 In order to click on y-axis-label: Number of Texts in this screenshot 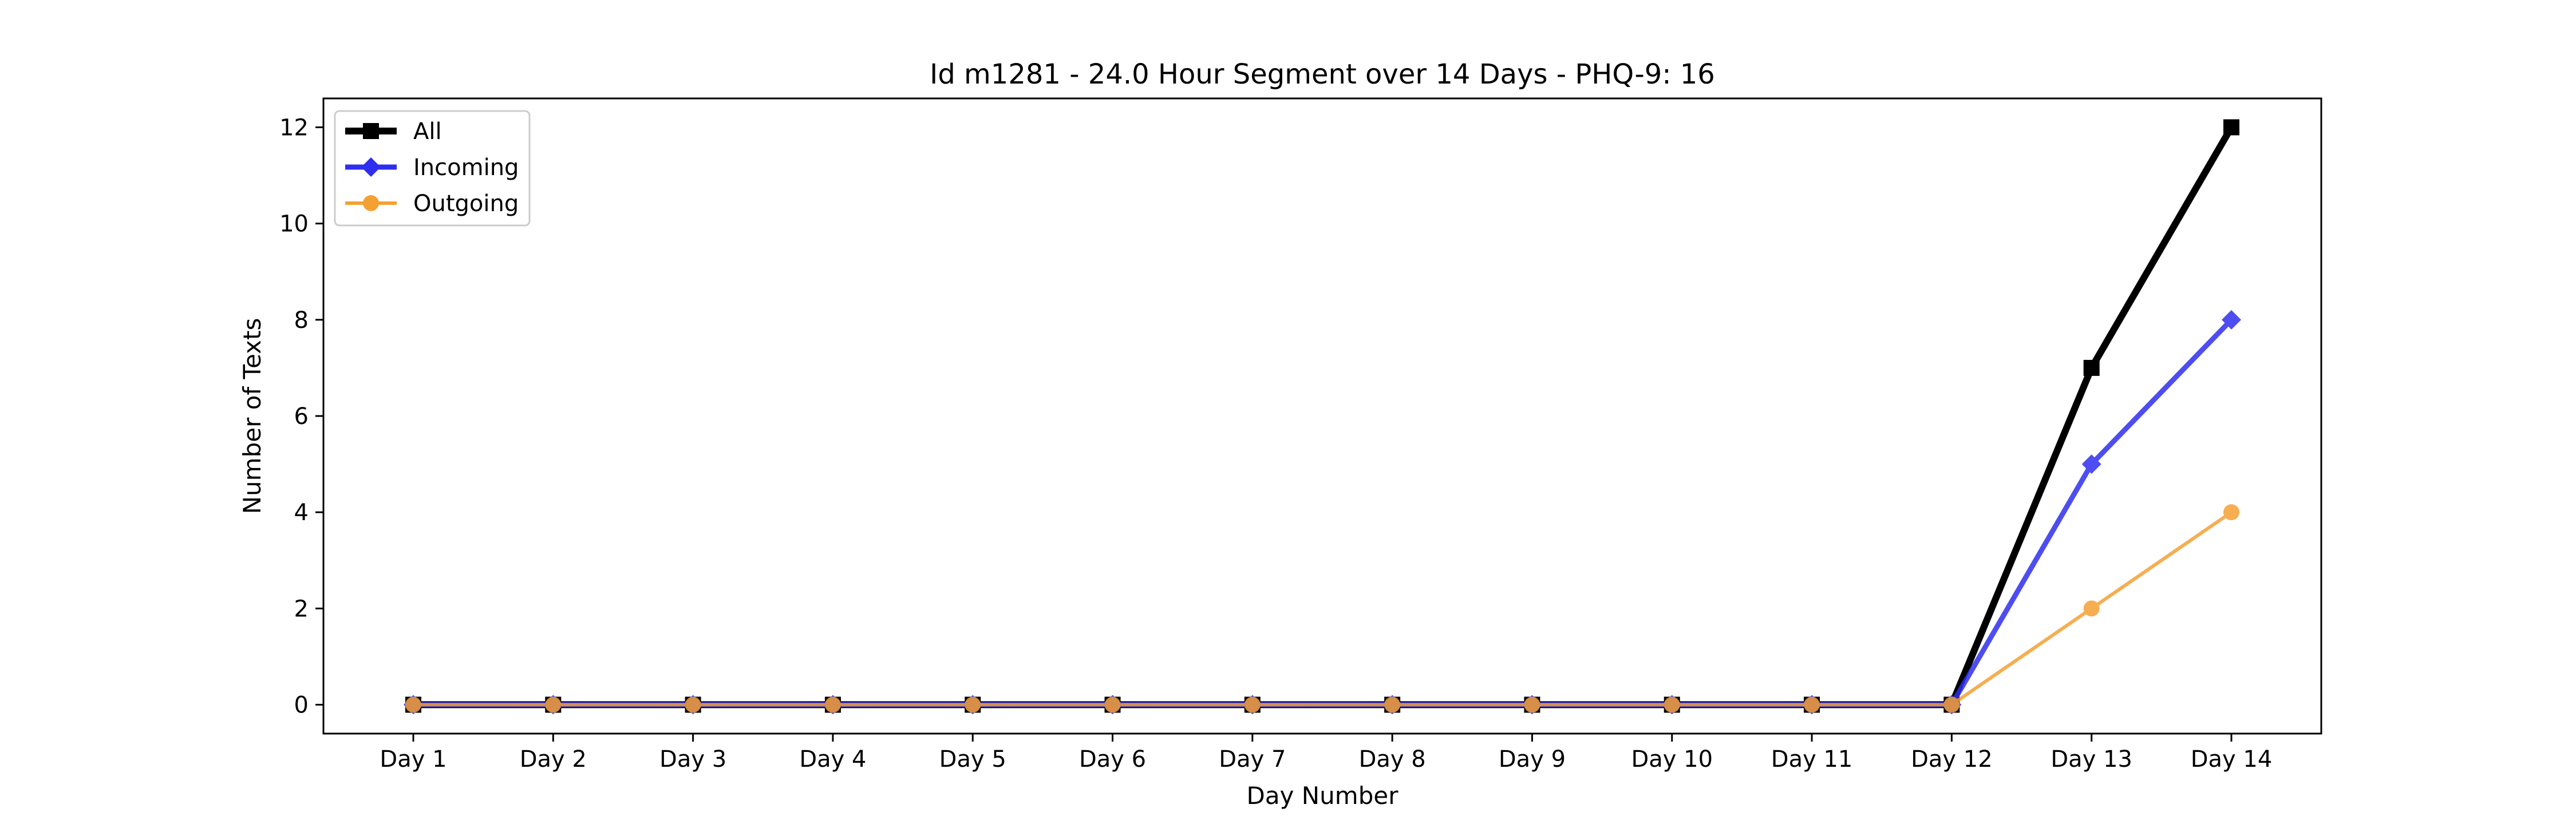, I will do `click(252, 416)`.